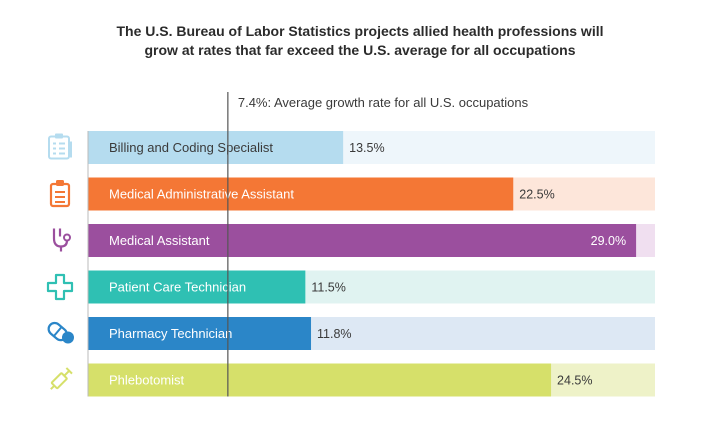 The image size is (720, 430). I want to click on bar-row: Phlebotomist 24.5%, so click(371, 380).